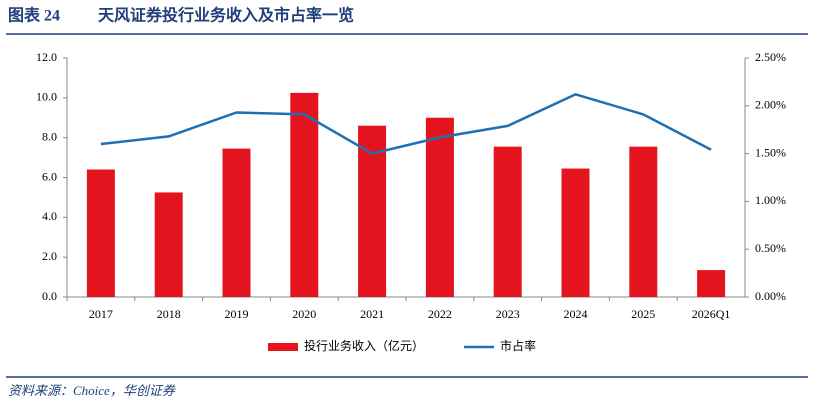  Describe the element at coordinates (364, 345) in the screenshot. I see `legend-label: 投行业务收入（亿元）` at that location.